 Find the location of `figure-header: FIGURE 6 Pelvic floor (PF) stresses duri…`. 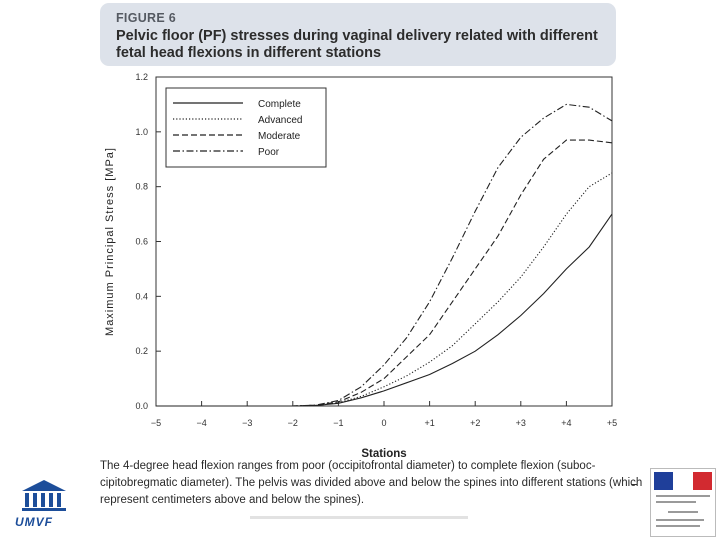

figure-header: FIGURE 6 Pelvic floor (PF) stresses duri… is located at coordinates (358, 34).